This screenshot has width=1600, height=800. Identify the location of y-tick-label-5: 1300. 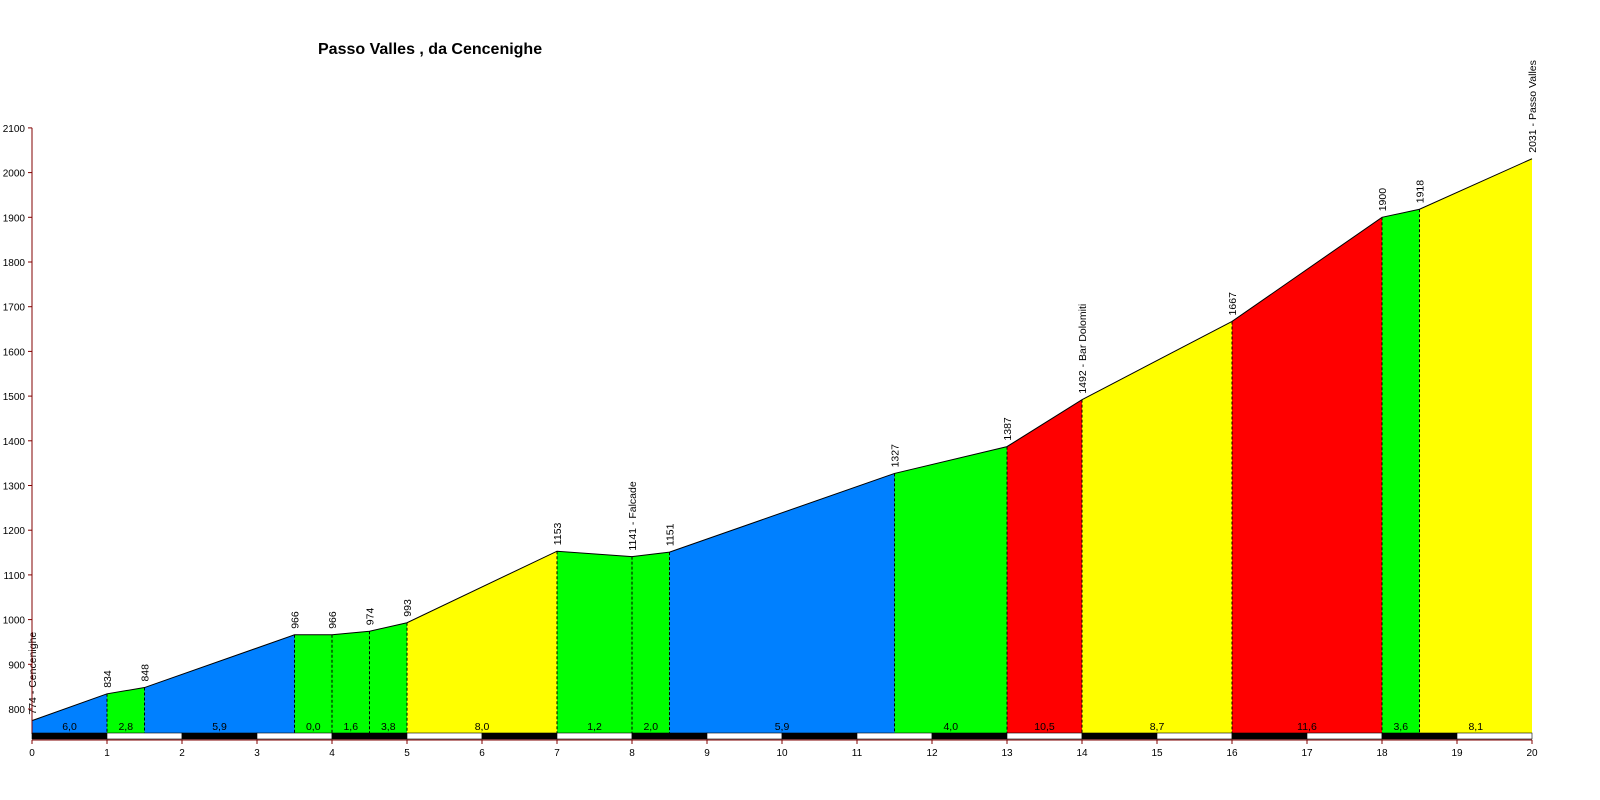
(14, 487).